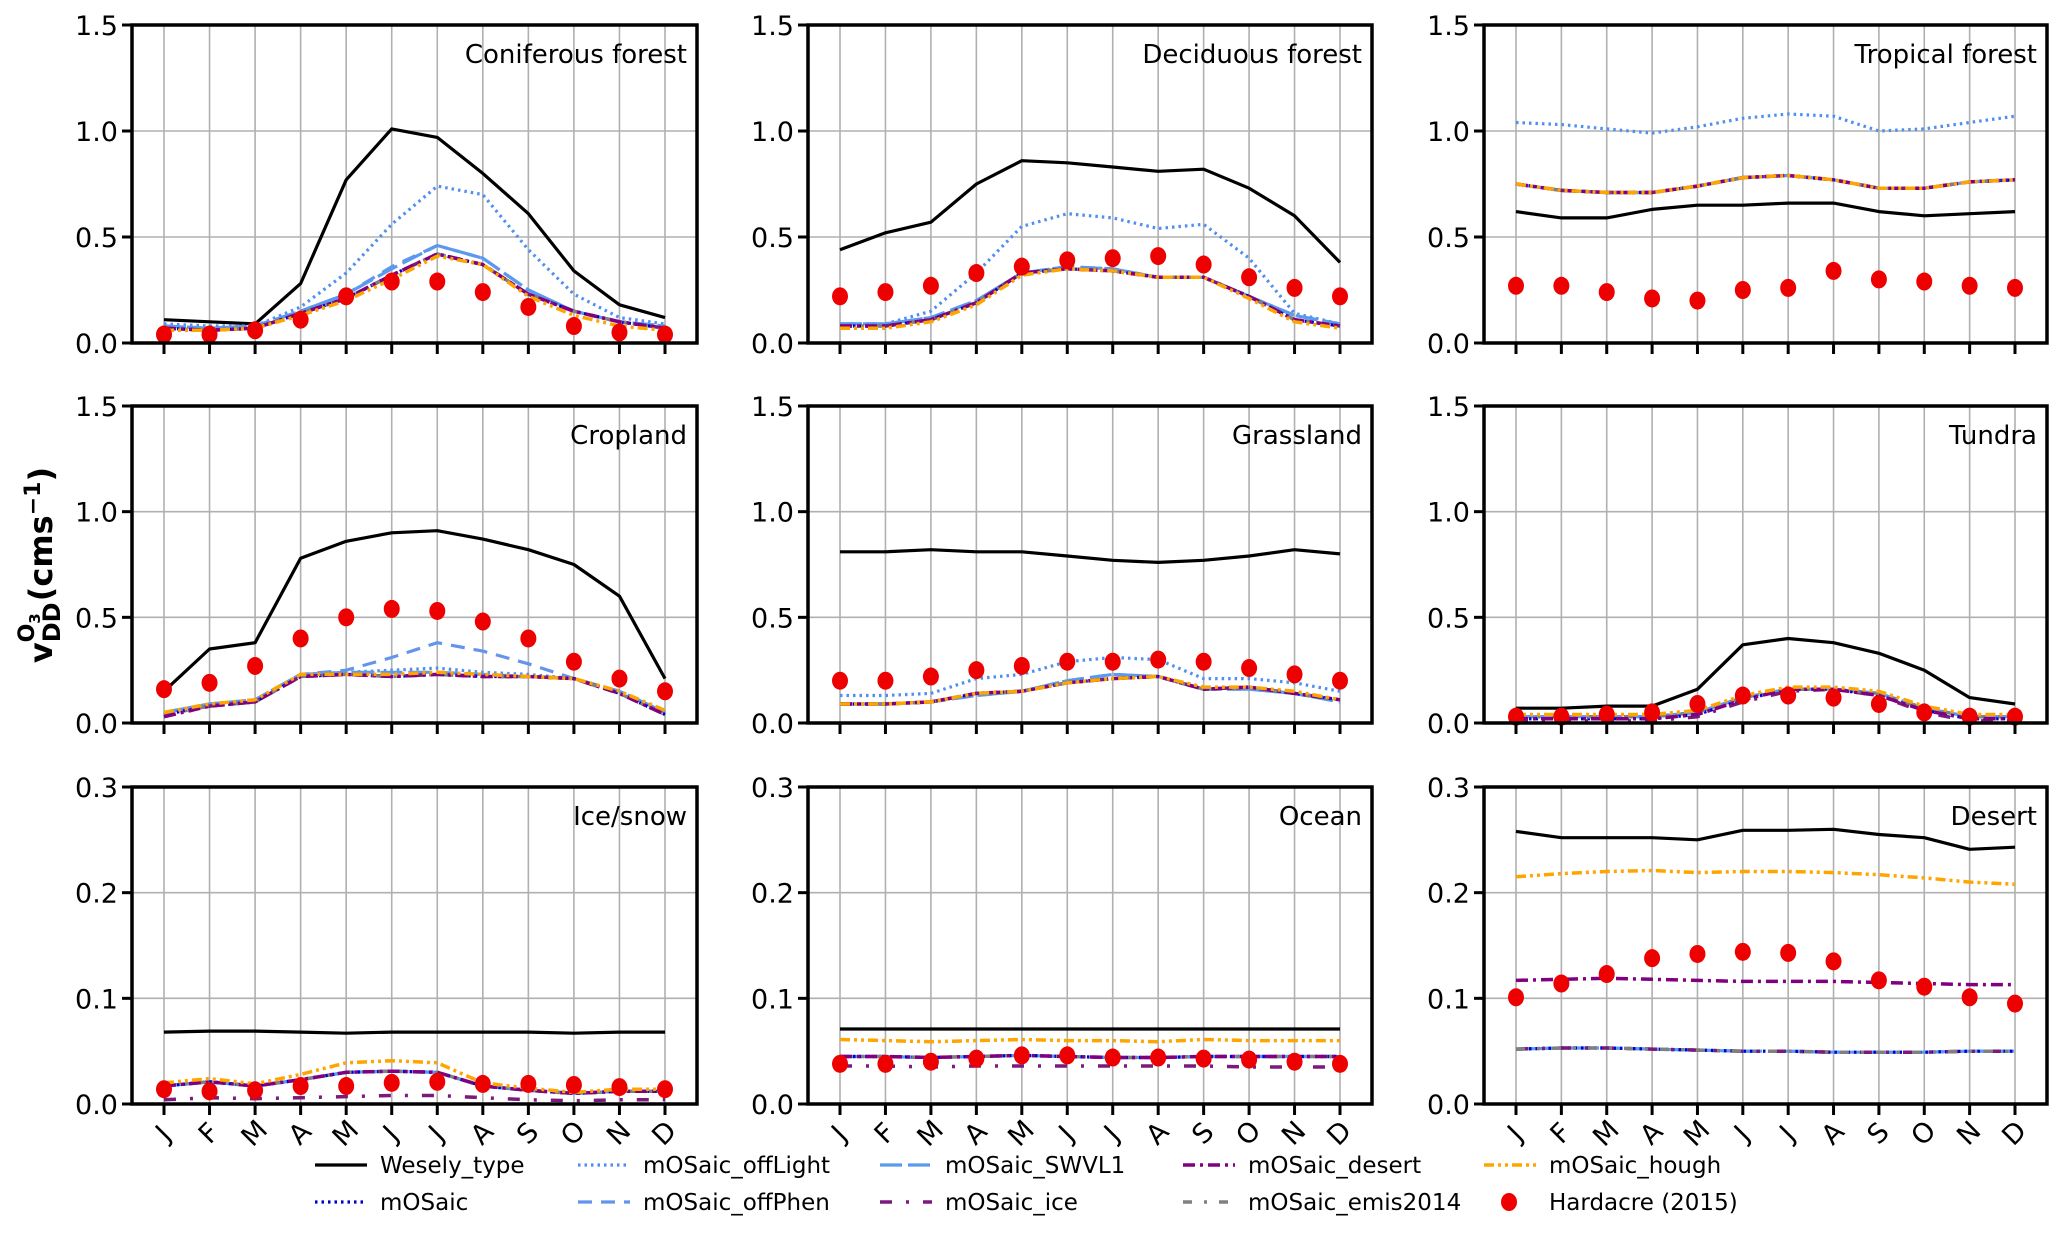 Image resolution: width=2067 pixels, height=1238 pixels. What do you see at coordinates (41, 474) in the screenshot?
I see `y-axis-label-units-close: )` at bounding box center [41, 474].